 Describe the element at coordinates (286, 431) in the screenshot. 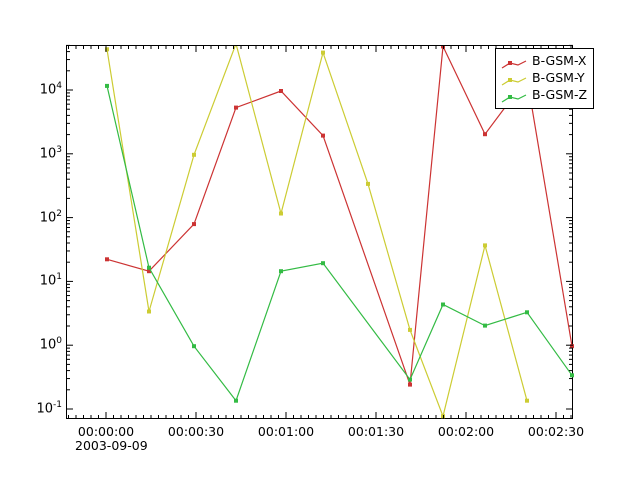

I see `x-tick-label: 00:01:00` at that location.